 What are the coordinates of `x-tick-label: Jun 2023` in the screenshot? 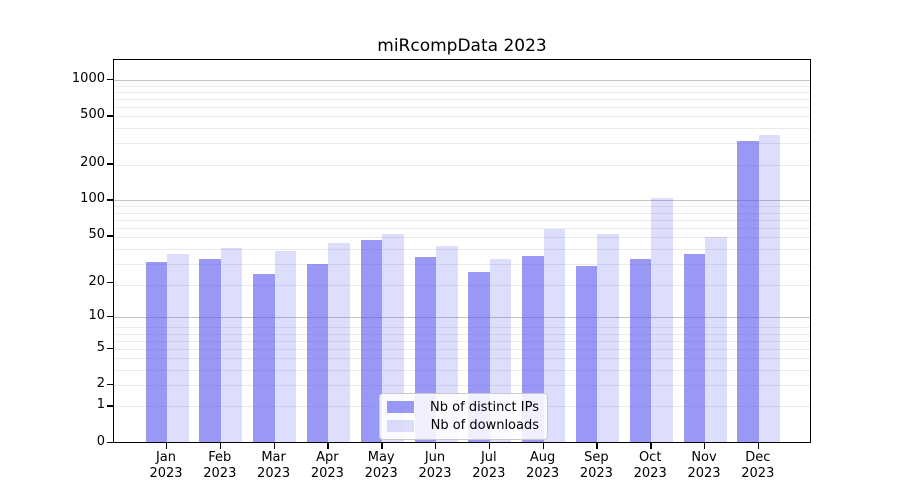 It's located at (435, 465).